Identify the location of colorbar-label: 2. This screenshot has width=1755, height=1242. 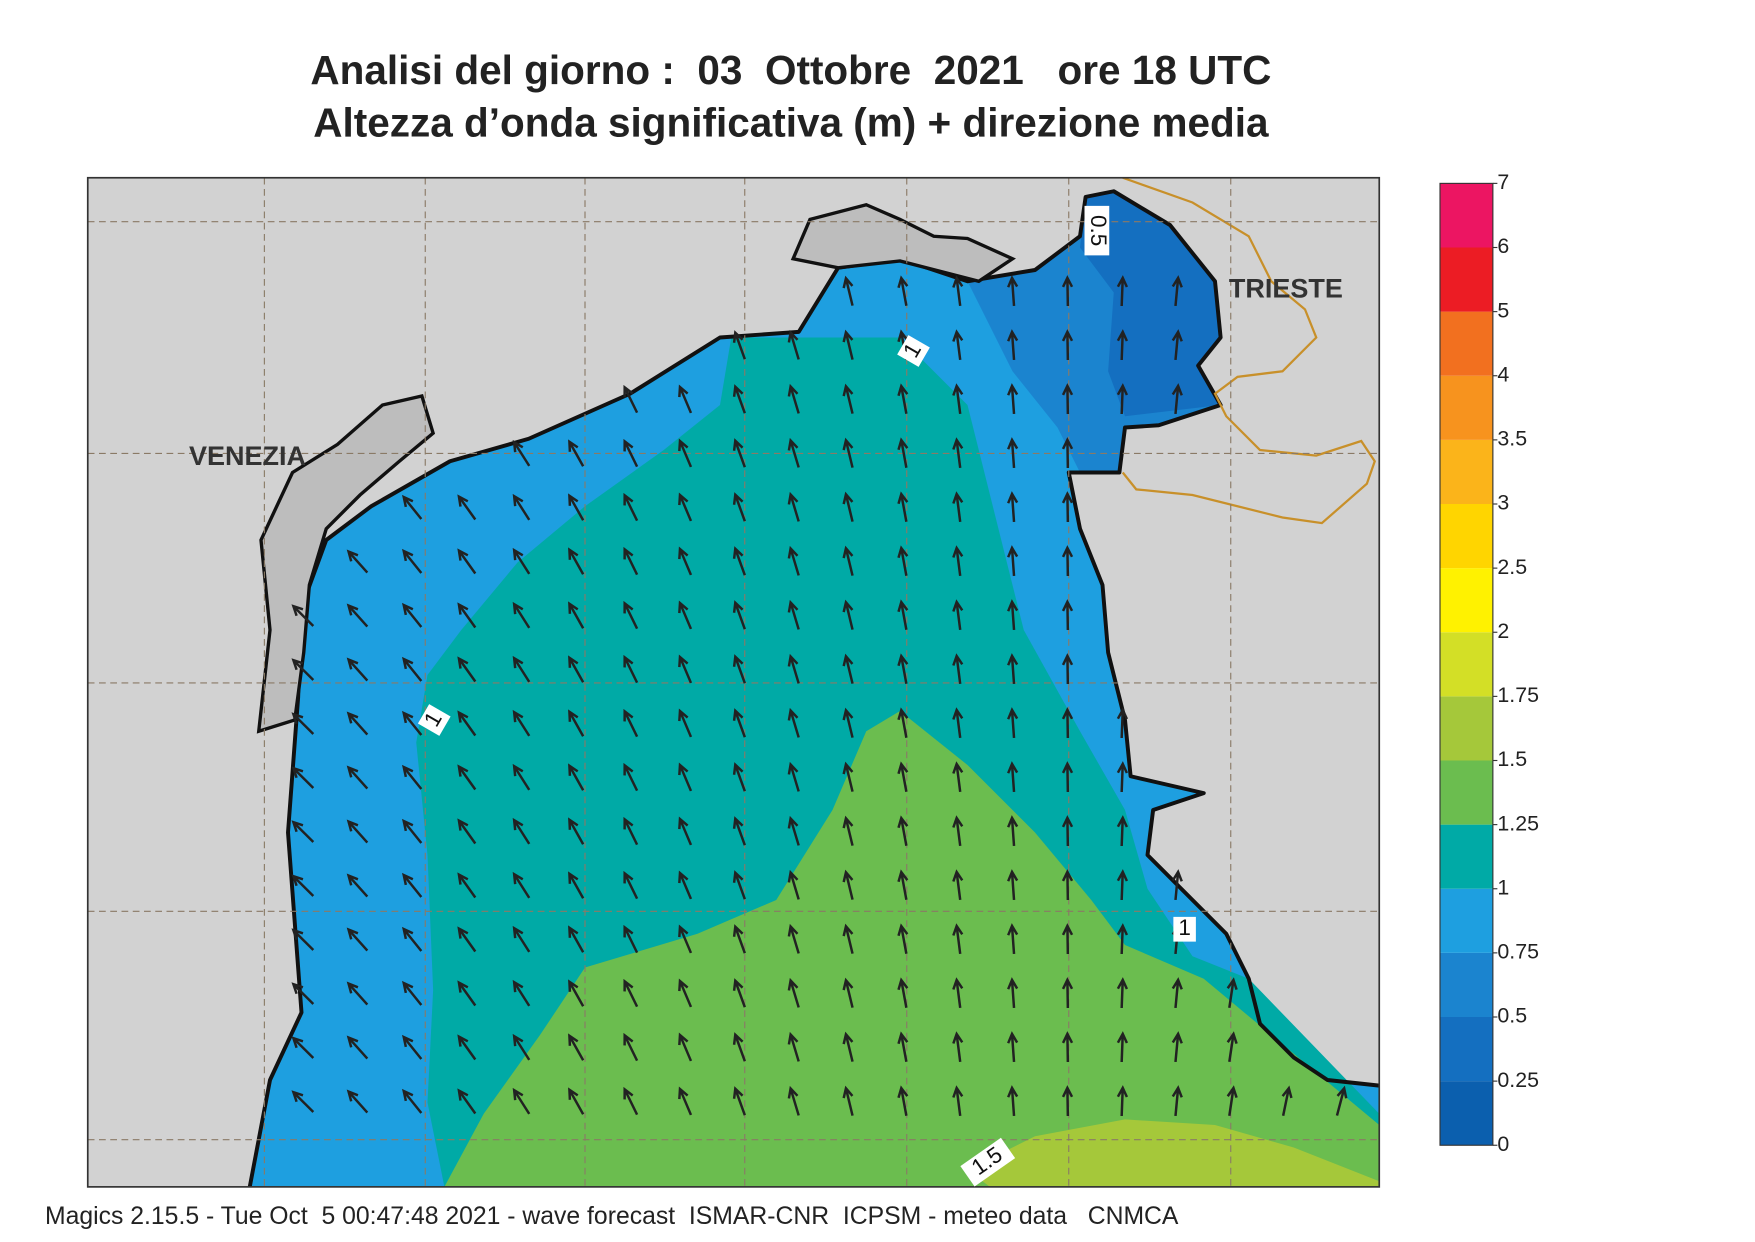
(1503, 631).